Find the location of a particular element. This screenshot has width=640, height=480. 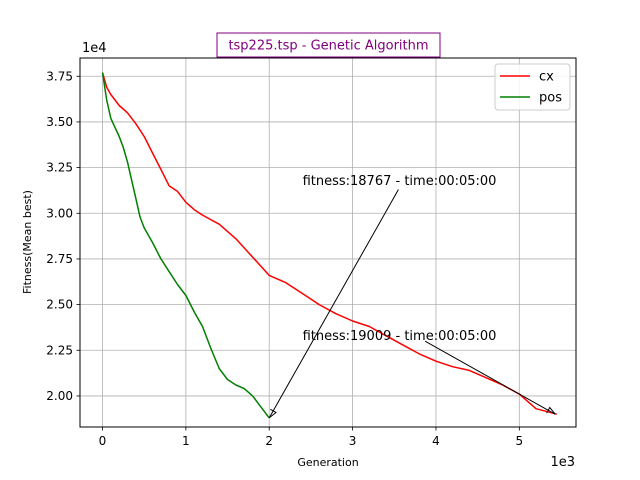

y-axis-offset-label: 1e4 is located at coordinates (94, 48).